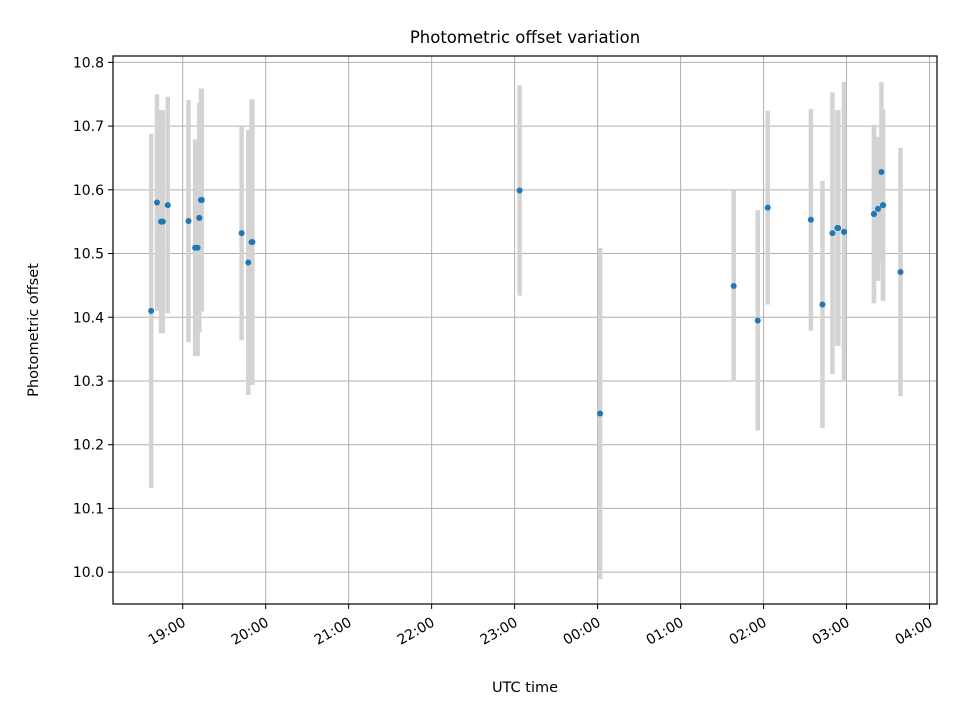 The image size is (960, 724). What do you see at coordinates (88, 255) in the screenshot?
I see `y-tick-label: 10.5` at bounding box center [88, 255].